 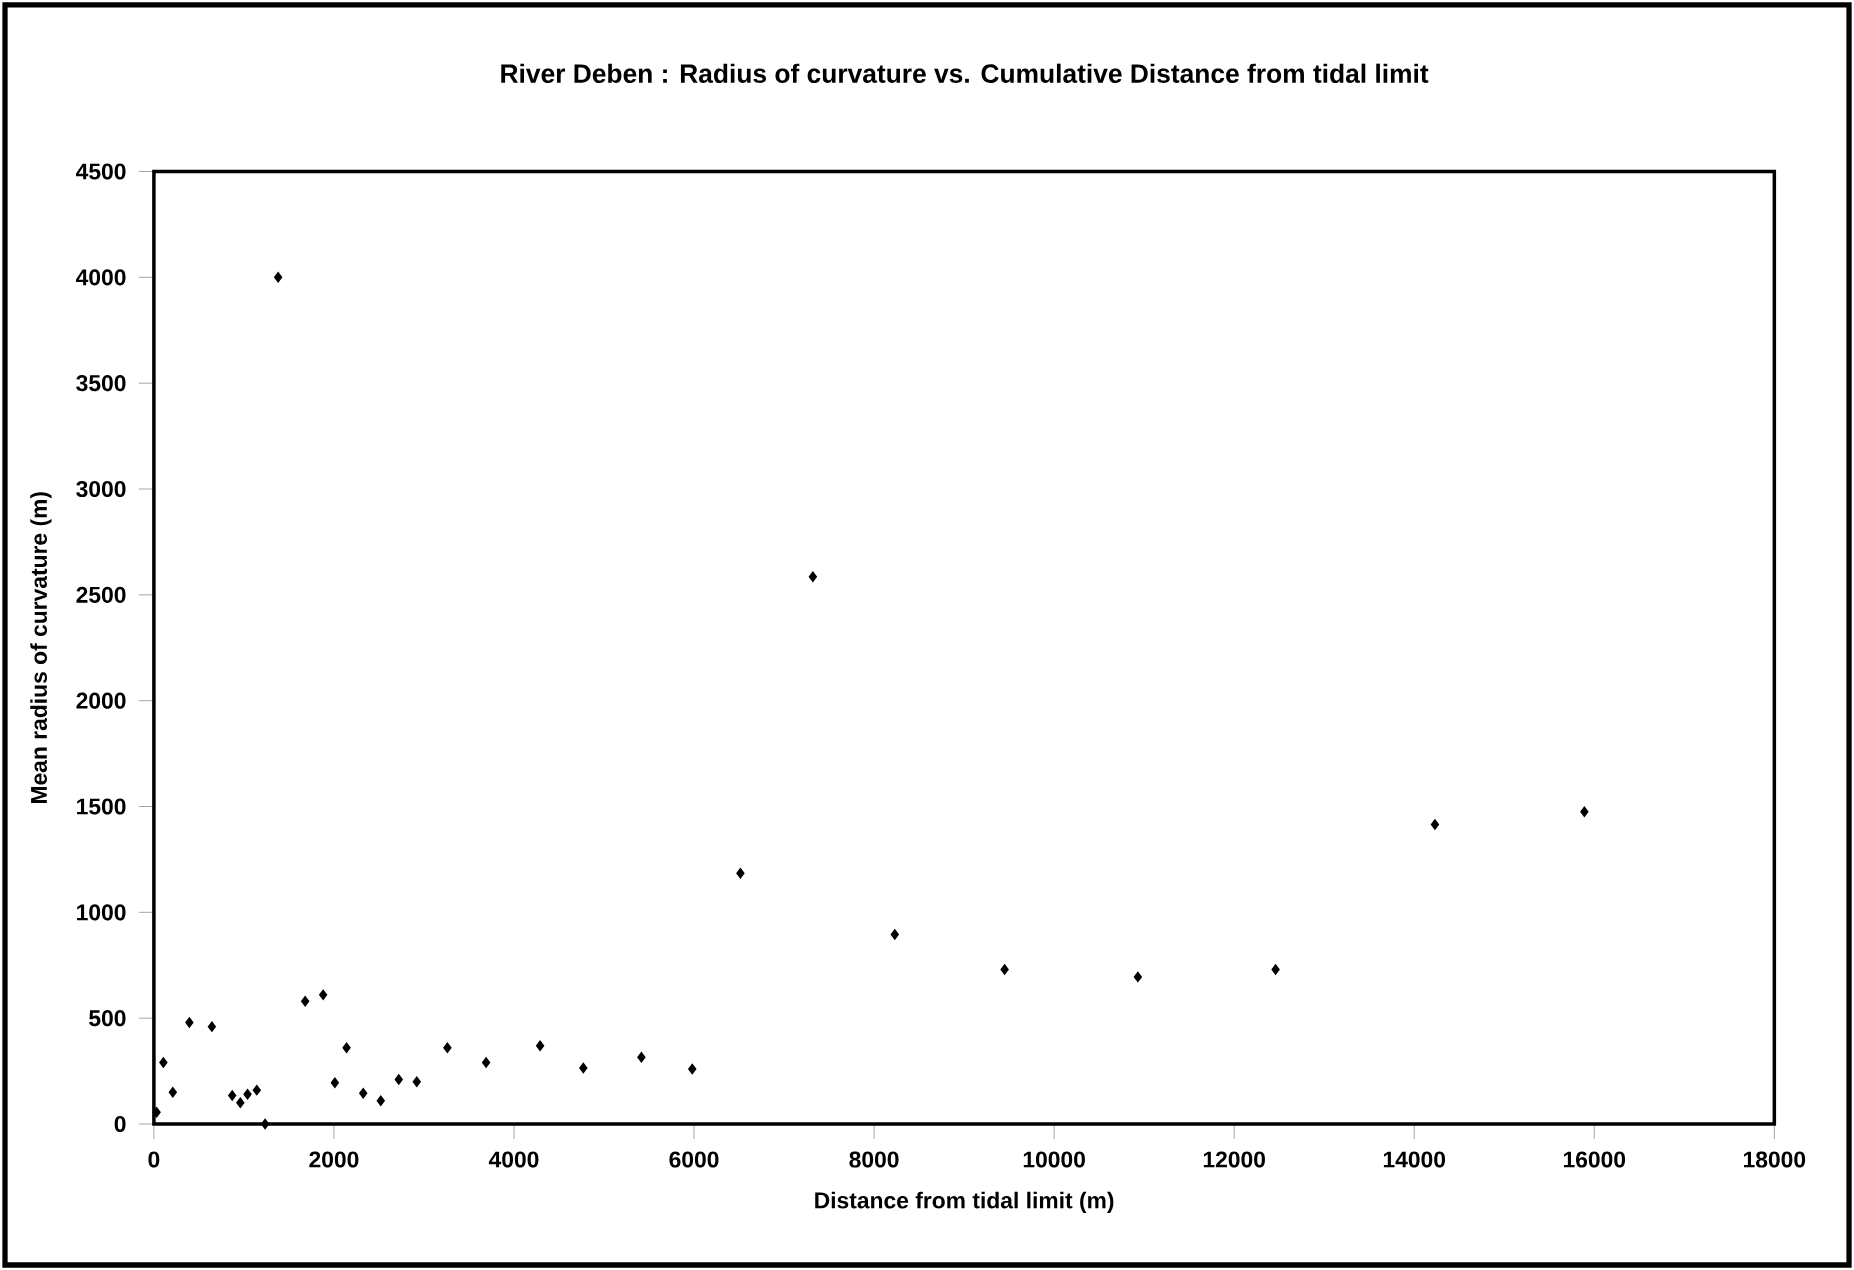 What do you see at coordinates (513, 1159) in the screenshot?
I see `x-tick-label: 4000` at bounding box center [513, 1159].